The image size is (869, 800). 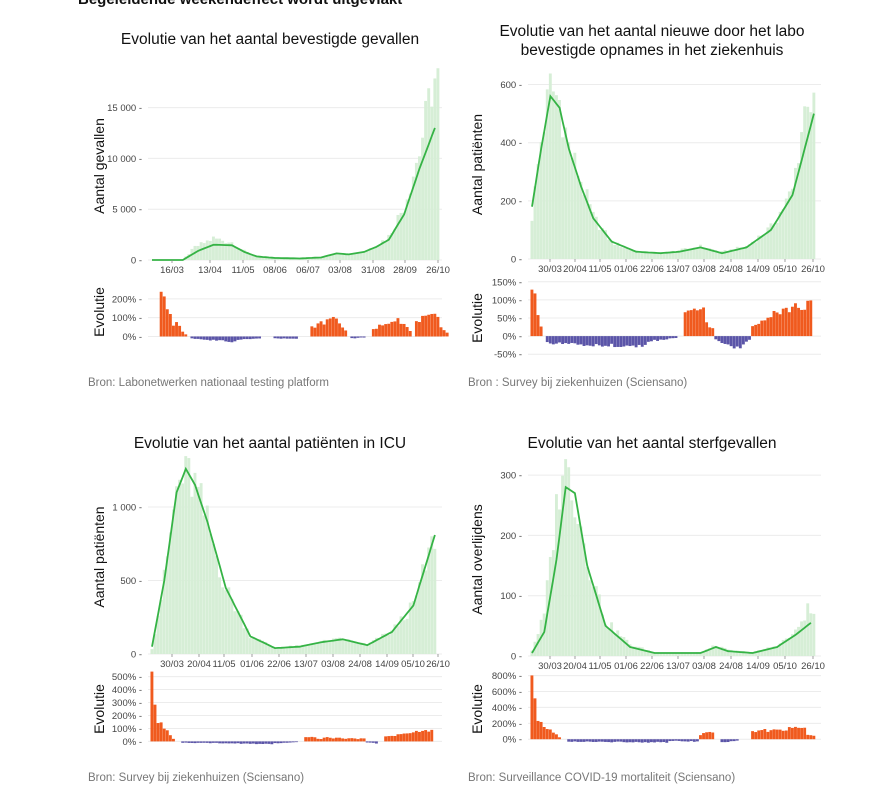 I want to click on x-tick-label: 30/03, so click(x=172, y=664).